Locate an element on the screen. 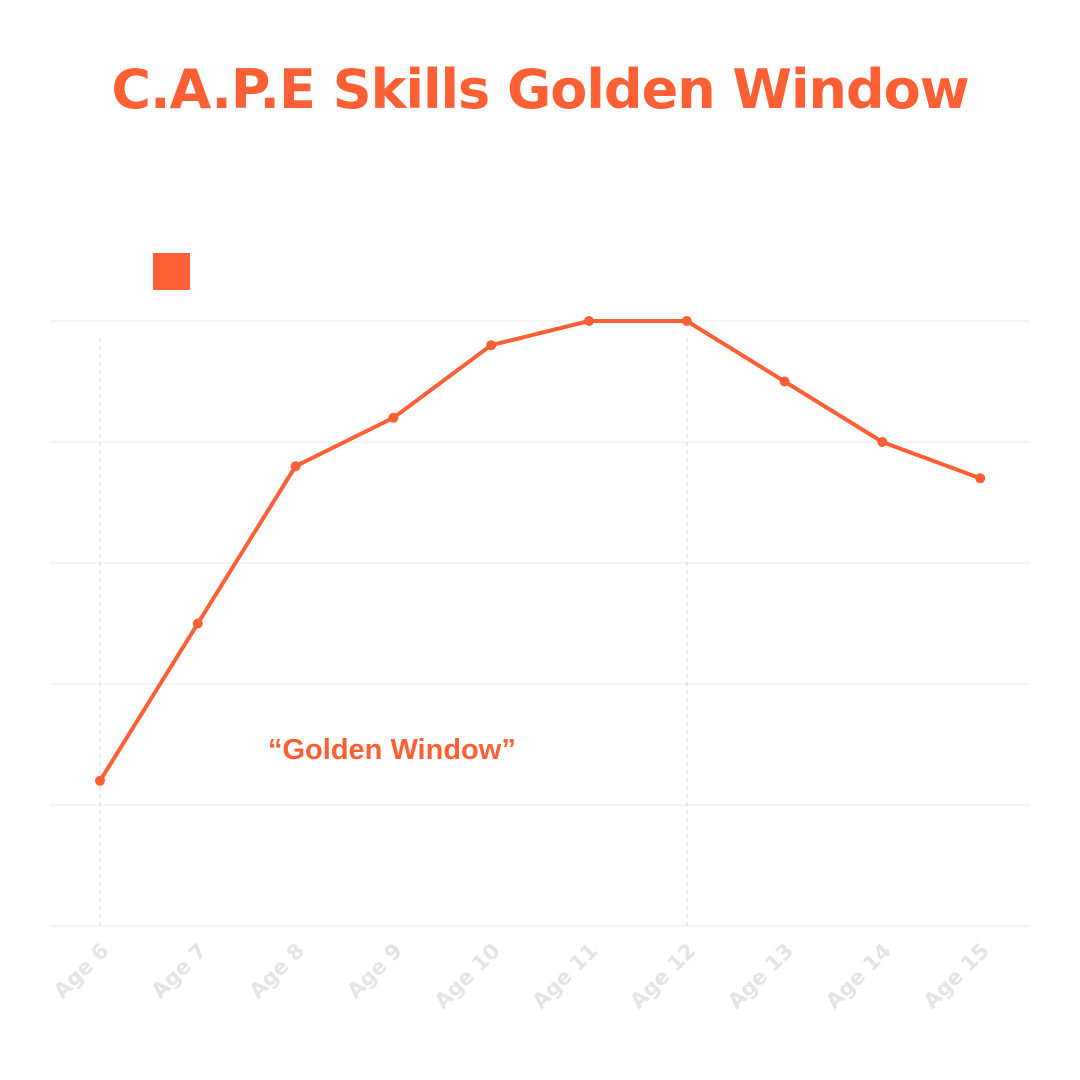 The height and width of the screenshot is (1080, 1080). x-tick-label: Age 13 is located at coordinates (760, 976).